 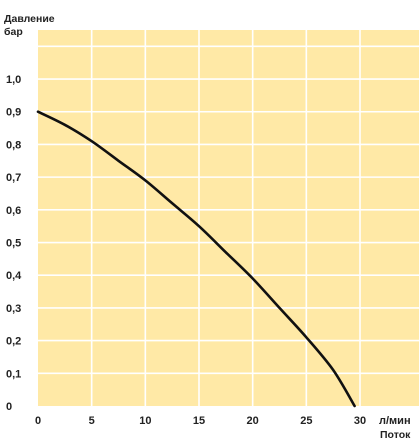 I want to click on x-tick-label: 20, so click(x=253, y=421).